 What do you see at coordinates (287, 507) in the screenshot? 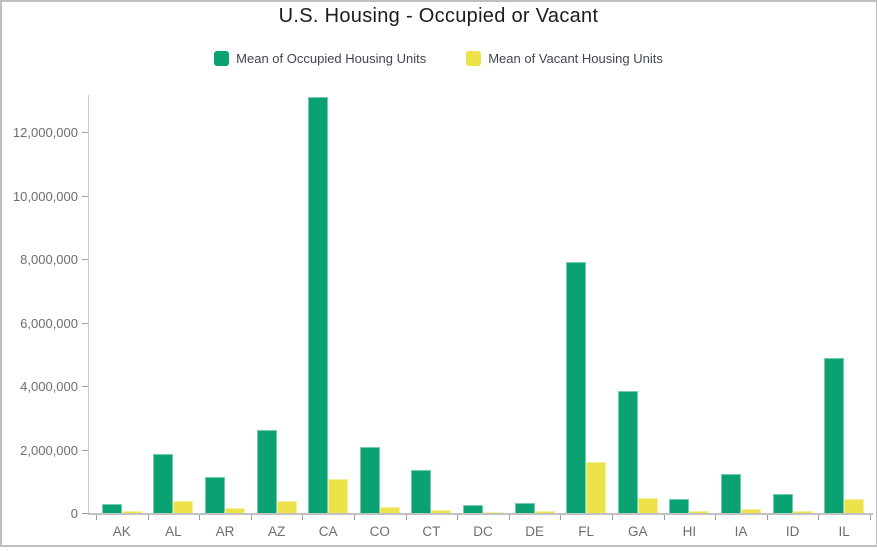
I see `bar-vacant-AZ` at bounding box center [287, 507].